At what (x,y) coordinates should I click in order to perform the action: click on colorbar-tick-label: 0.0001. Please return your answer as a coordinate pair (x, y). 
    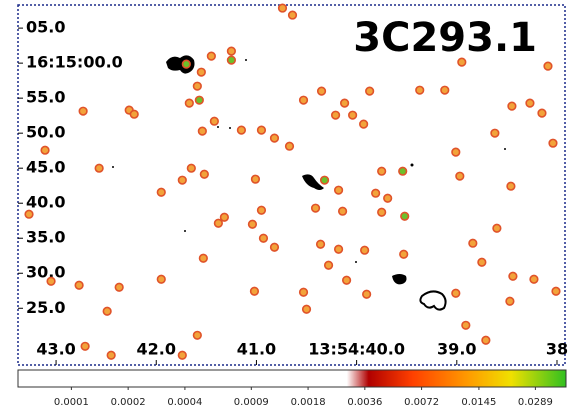
    Looking at the image, I should click on (71, 402).